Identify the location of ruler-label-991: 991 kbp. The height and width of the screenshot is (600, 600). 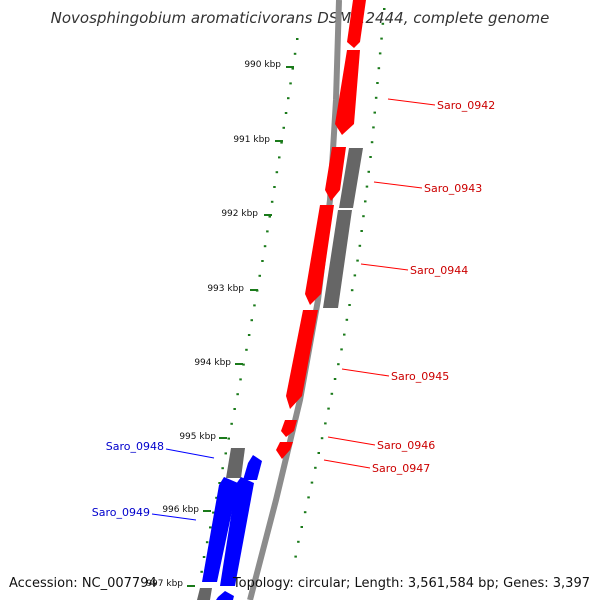
(251, 140).